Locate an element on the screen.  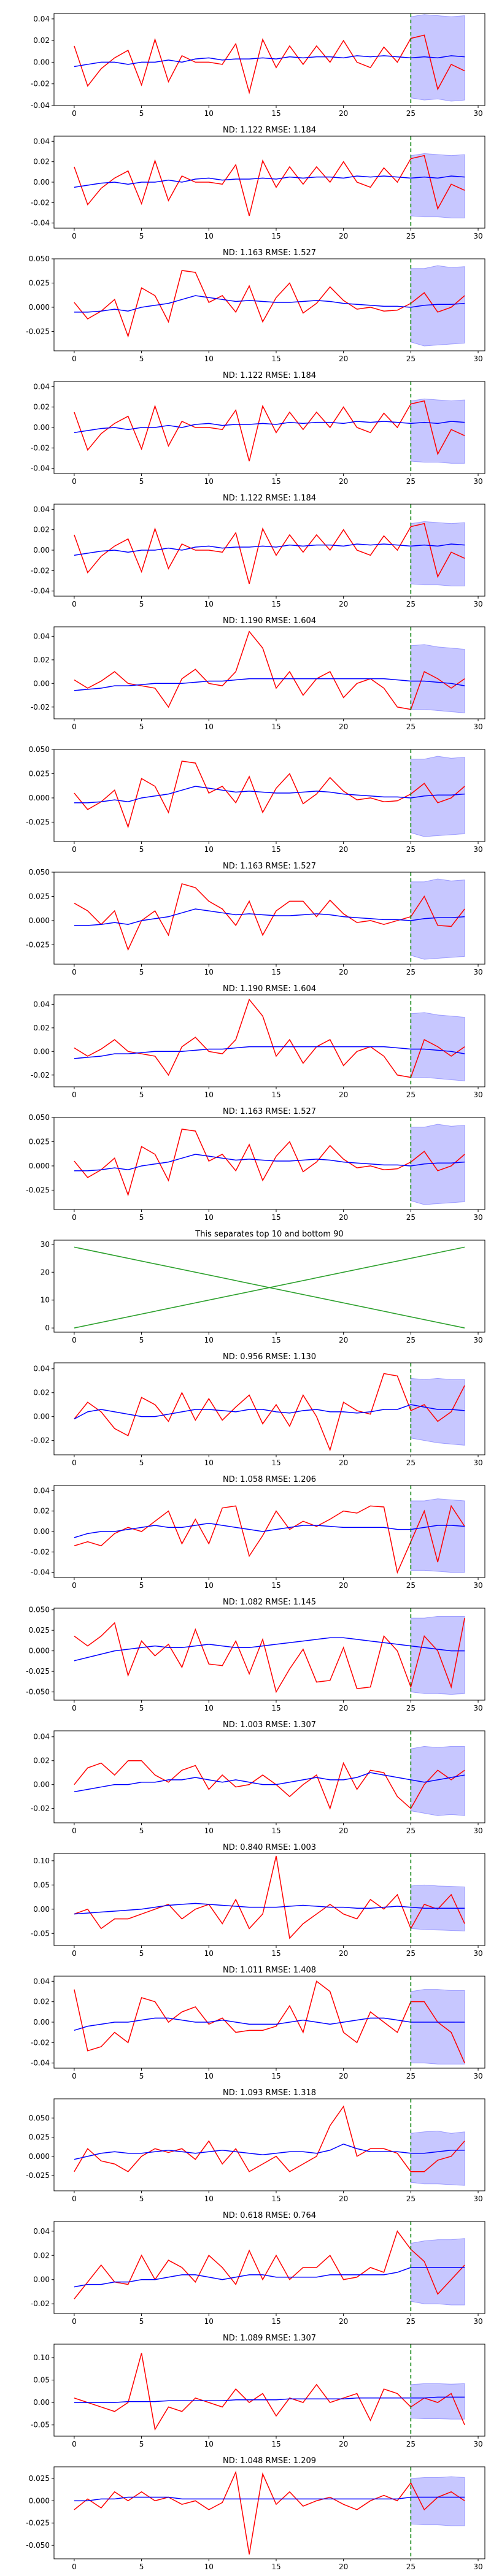
y-tick-label: 30 is located at coordinates (45, 1244).